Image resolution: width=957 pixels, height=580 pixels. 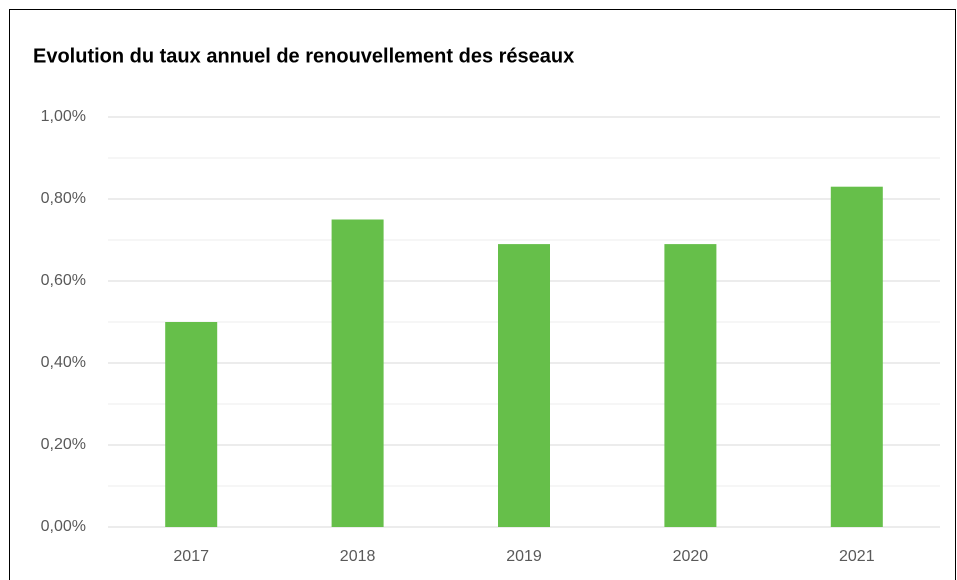 What do you see at coordinates (191, 556) in the screenshot?
I see `x-tick-label: 2017` at bounding box center [191, 556].